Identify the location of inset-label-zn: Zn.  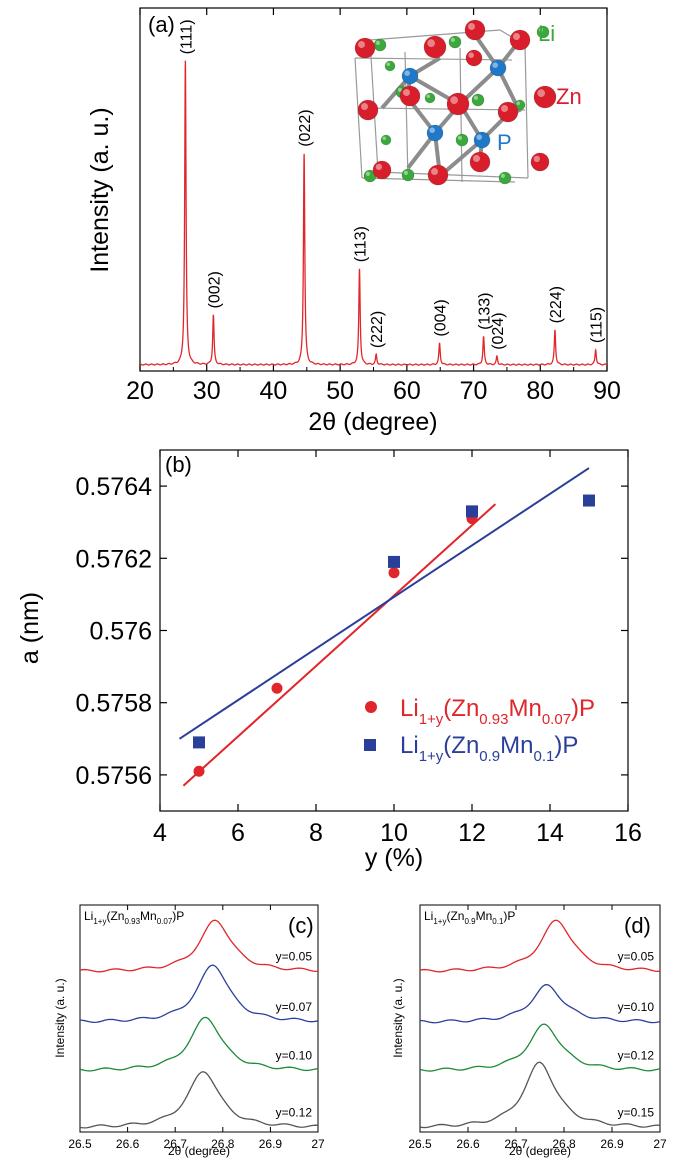
(569, 96).